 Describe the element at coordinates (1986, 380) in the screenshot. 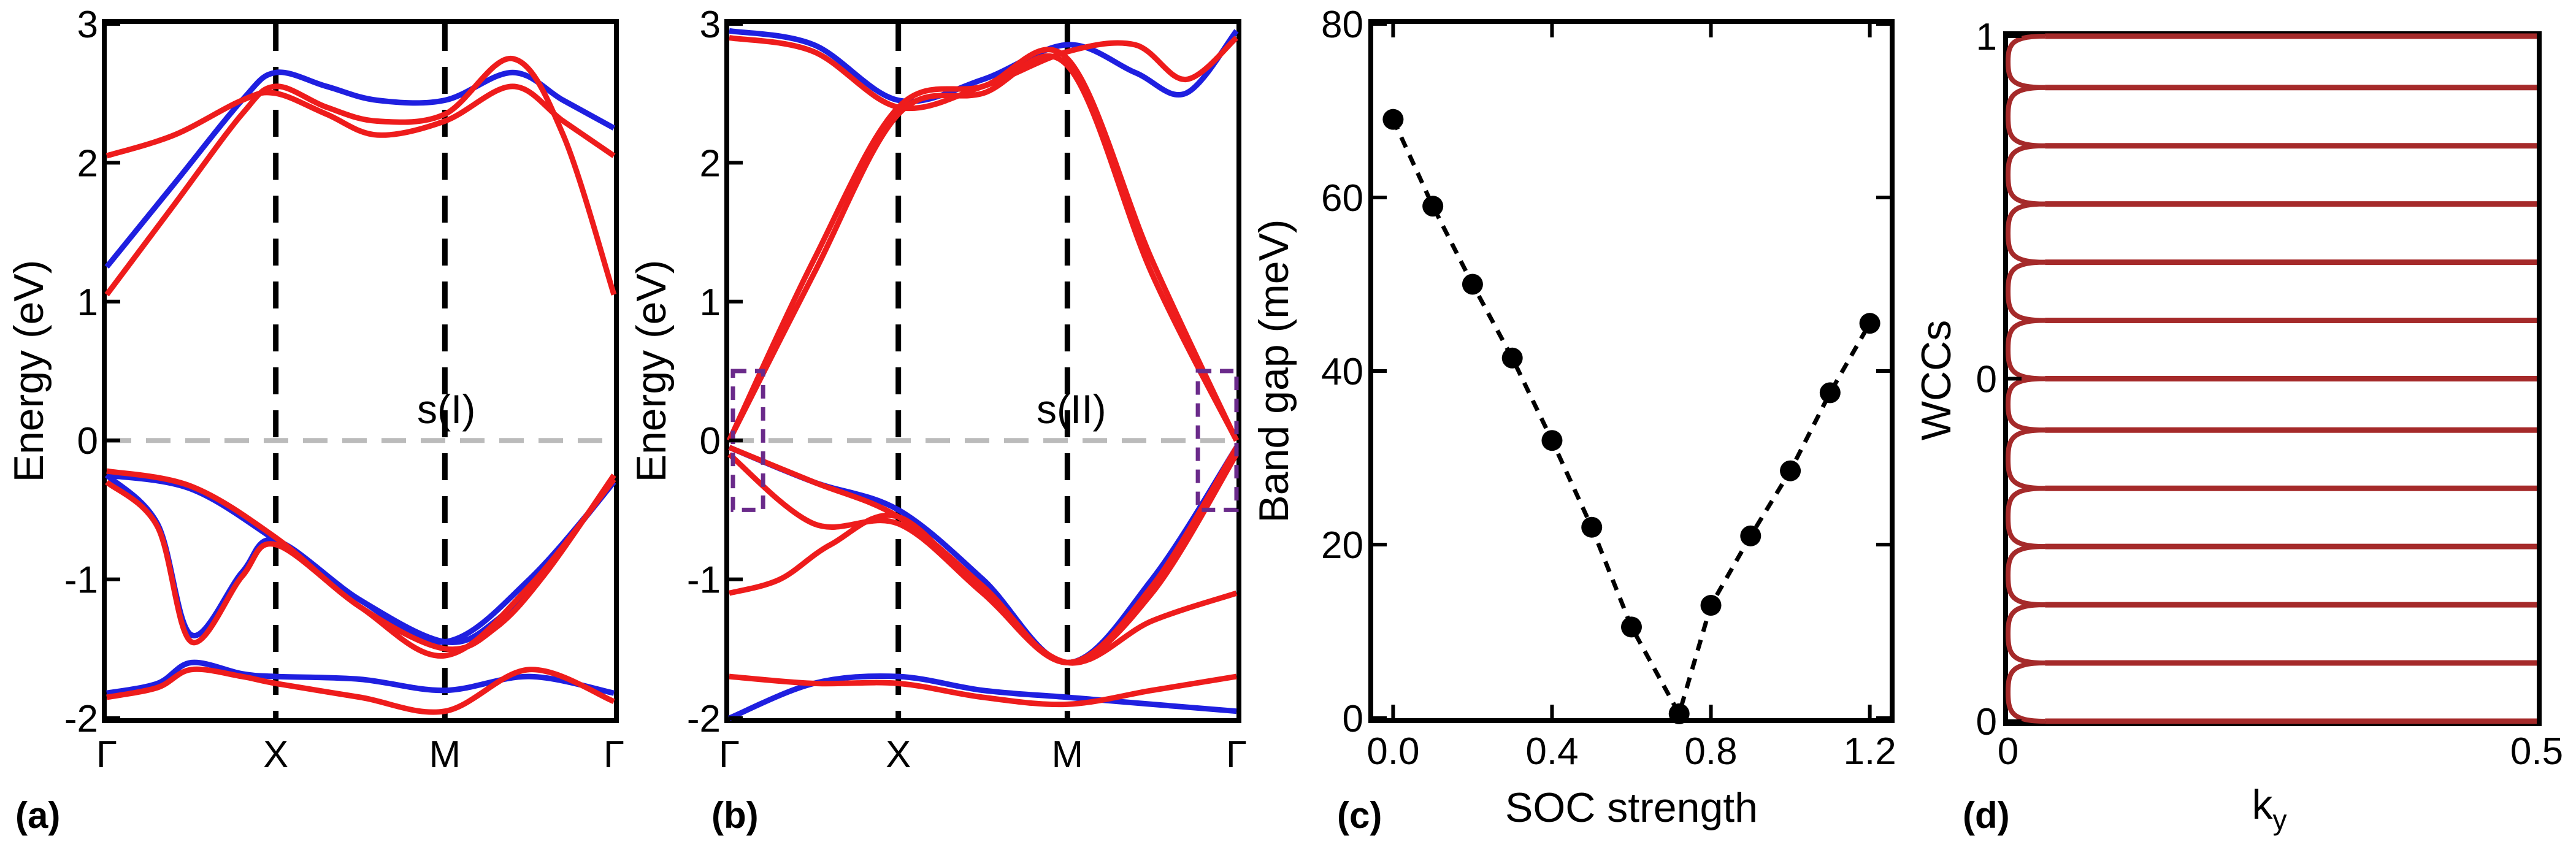

I see `d-ytick-label-1: 0` at that location.